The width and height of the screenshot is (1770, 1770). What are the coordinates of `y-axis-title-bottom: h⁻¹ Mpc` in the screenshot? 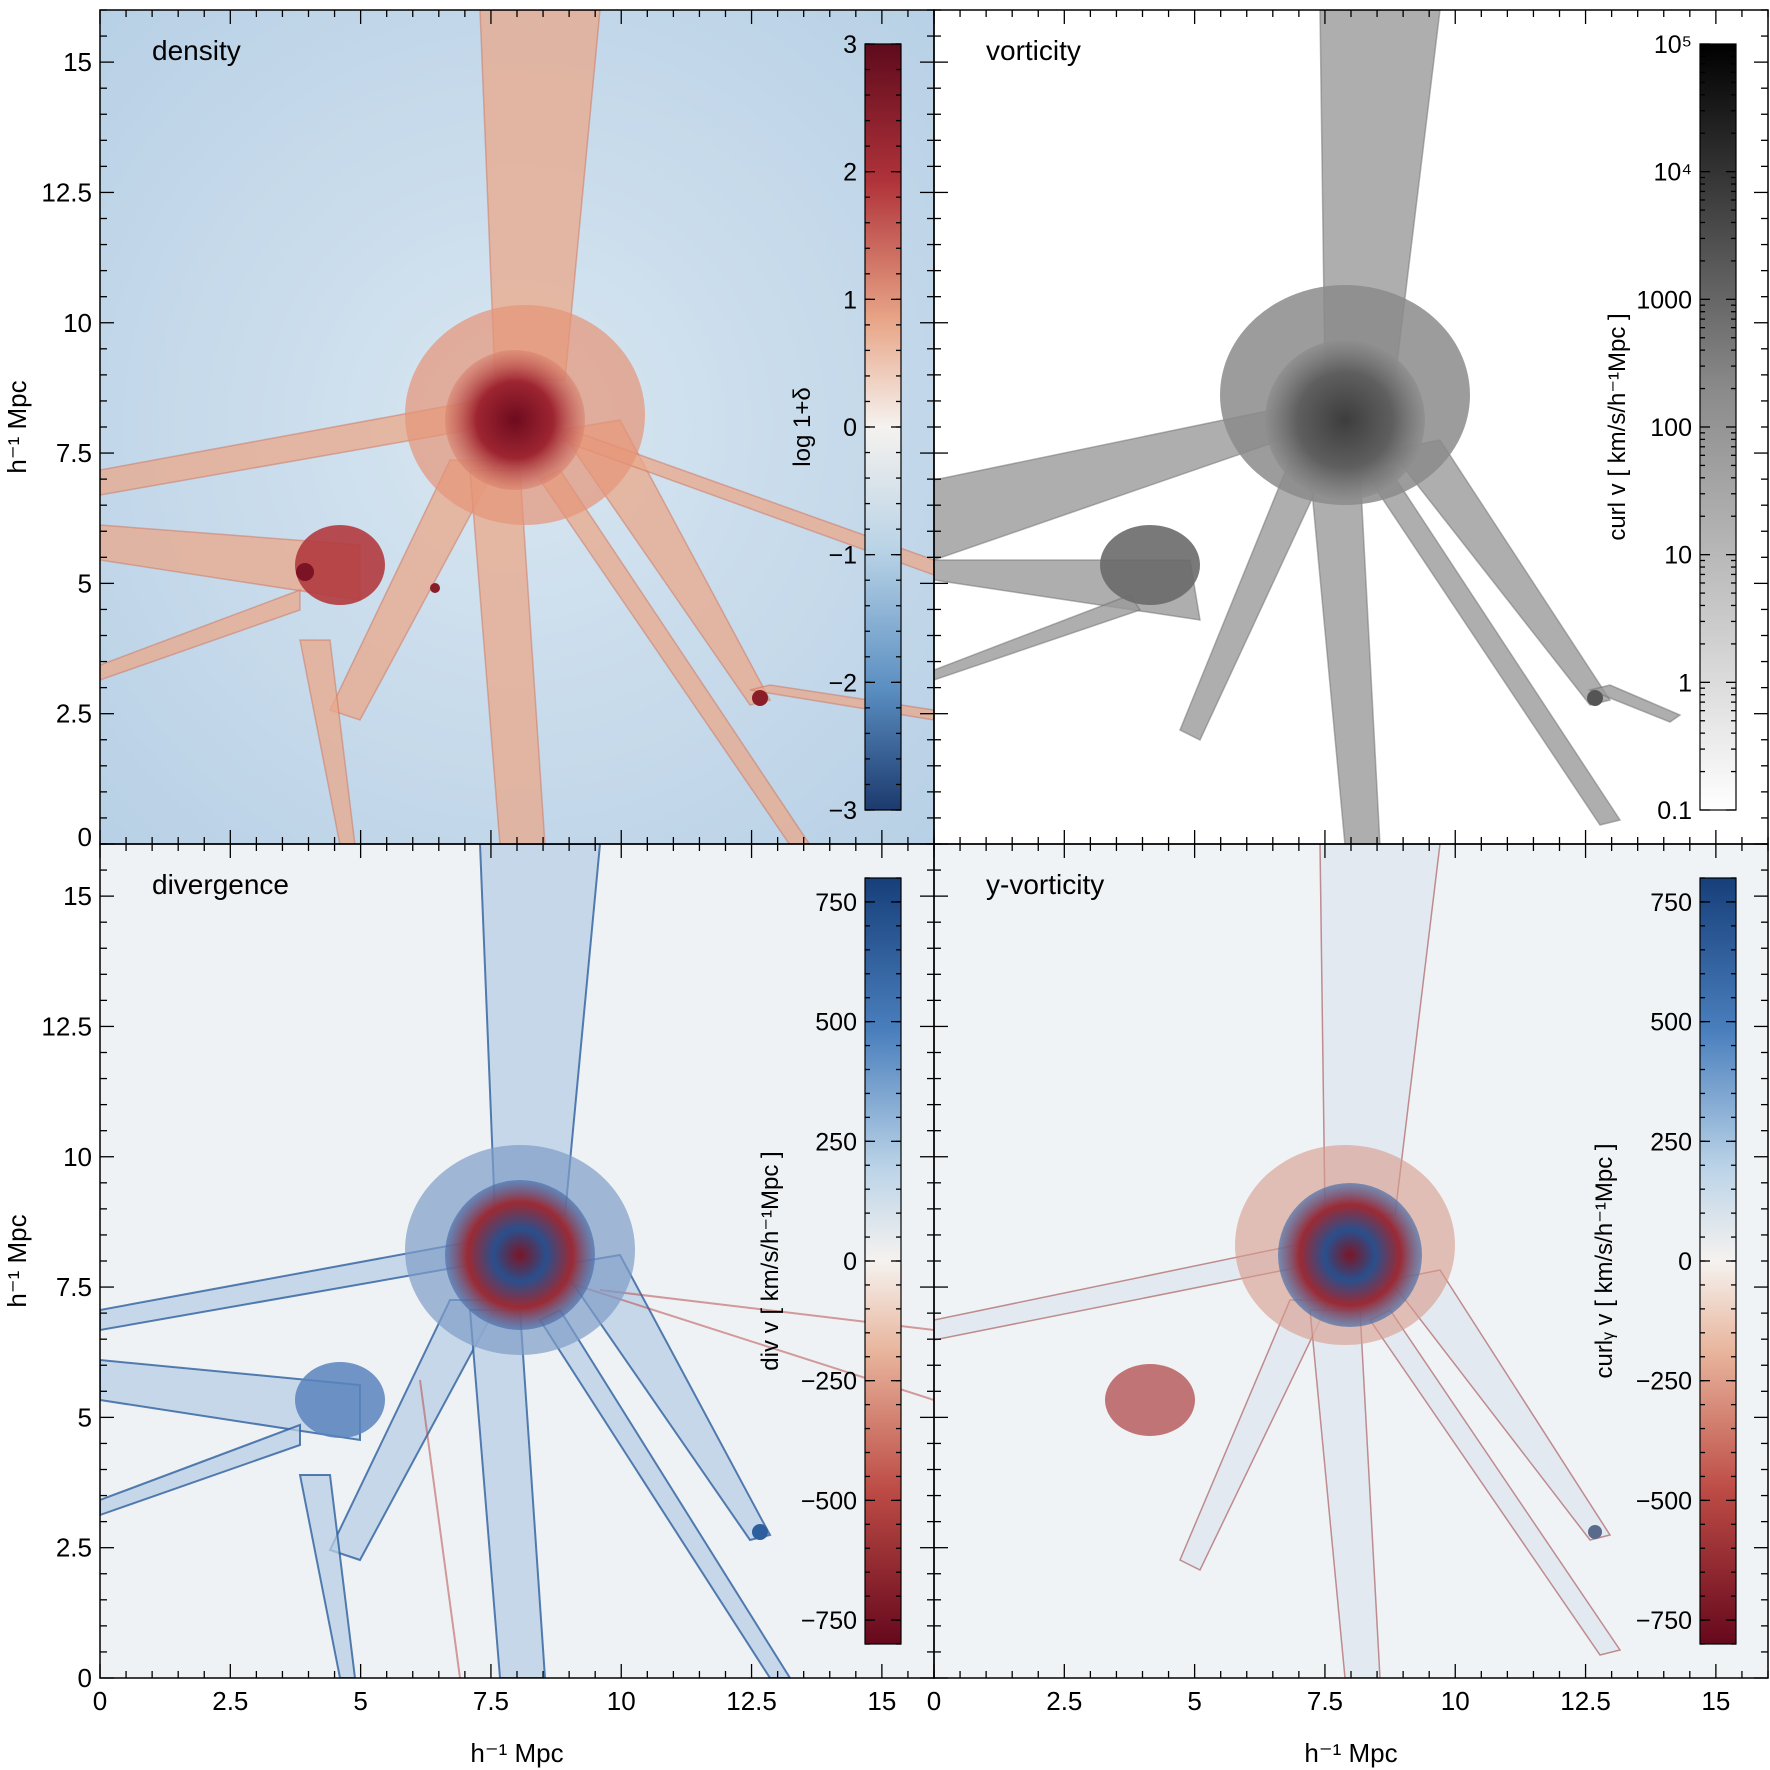 It's located at (17, 1260).